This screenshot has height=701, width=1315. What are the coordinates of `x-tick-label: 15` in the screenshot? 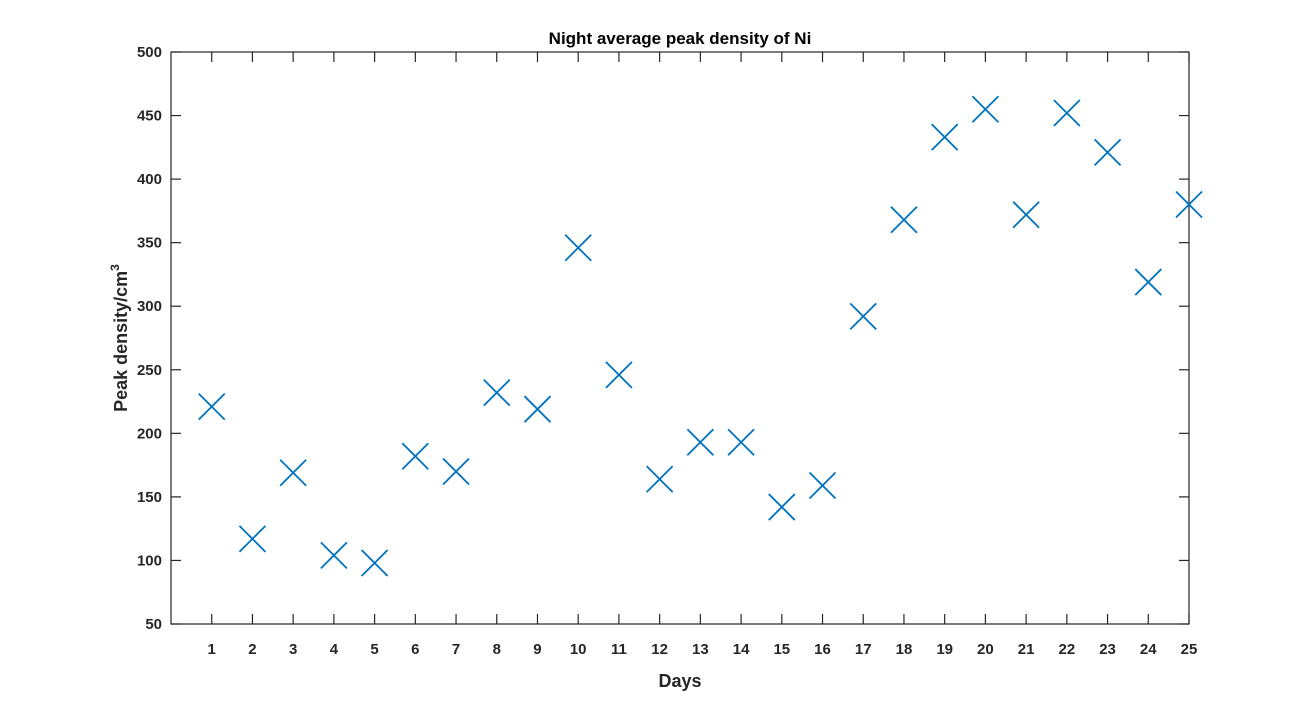 It's located at (781, 649).